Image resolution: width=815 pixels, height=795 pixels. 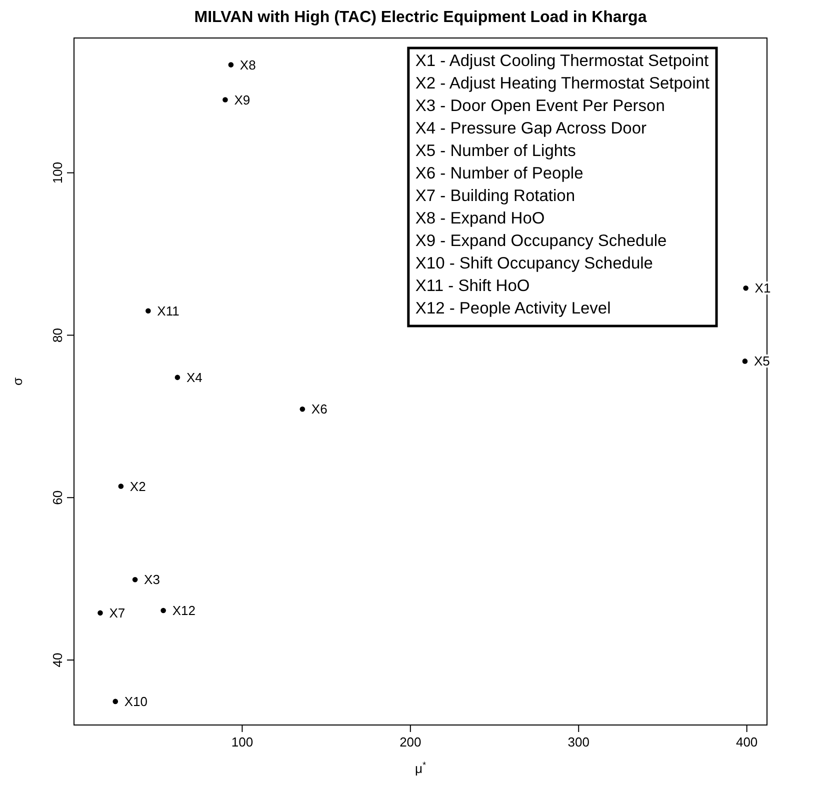 I want to click on annotation: X8 - Expand HoO, so click(x=480, y=219).